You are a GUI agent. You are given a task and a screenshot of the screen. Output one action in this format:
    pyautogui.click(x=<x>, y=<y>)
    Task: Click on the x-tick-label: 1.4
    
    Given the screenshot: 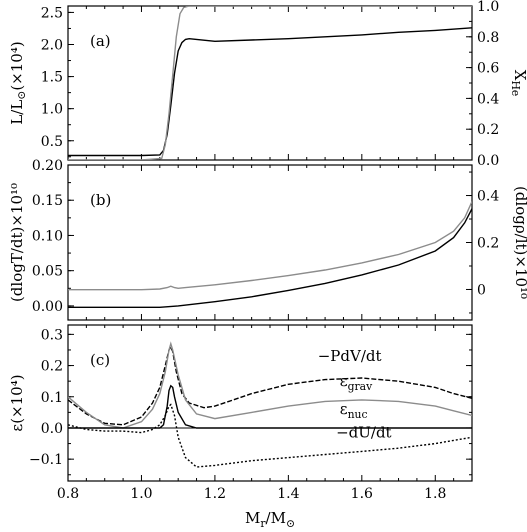 What is the action you would take?
    pyautogui.click(x=288, y=494)
    